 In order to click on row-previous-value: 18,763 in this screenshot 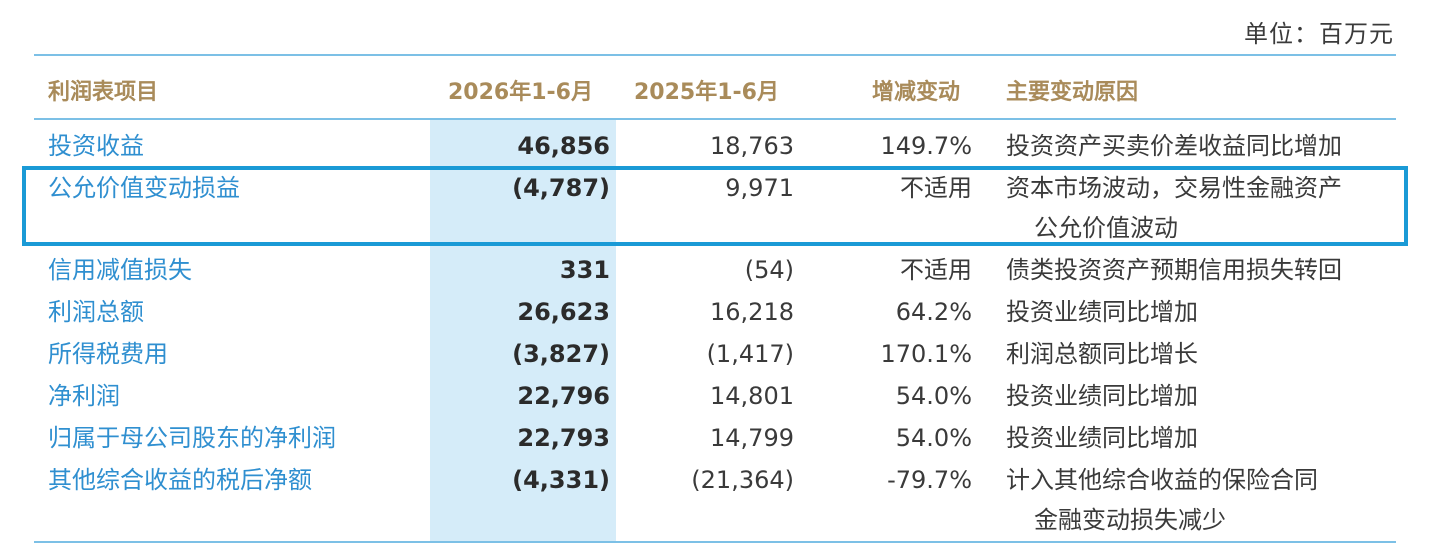, I will do `click(752, 146)`.